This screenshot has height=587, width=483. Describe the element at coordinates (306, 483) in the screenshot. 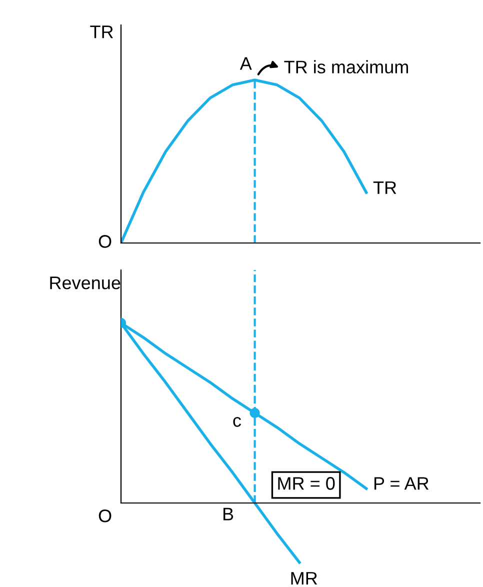

I see `annotation: MR = 0` at that location.